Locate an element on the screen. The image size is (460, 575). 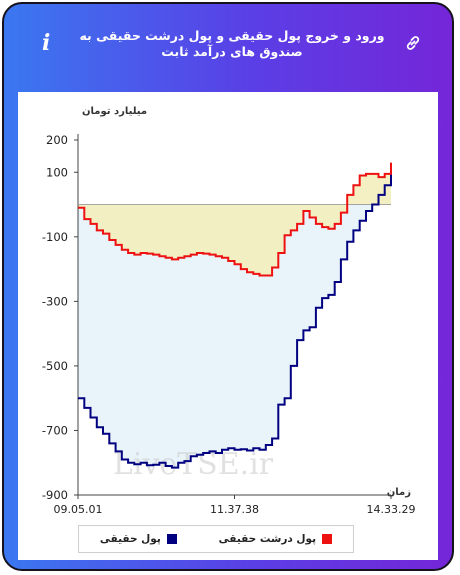
y-tick-label: -700 is located at coordinates (55, 430).